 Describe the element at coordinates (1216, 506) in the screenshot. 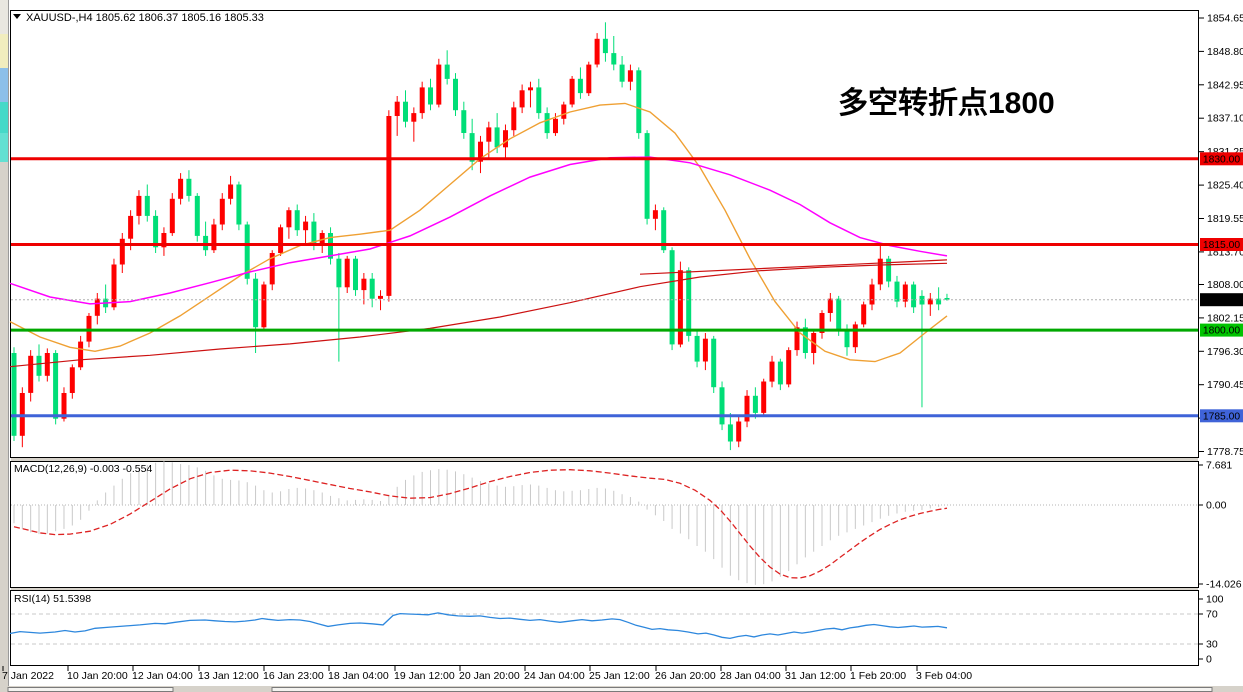

I see `macd-tick-label: 0.00` at that location.